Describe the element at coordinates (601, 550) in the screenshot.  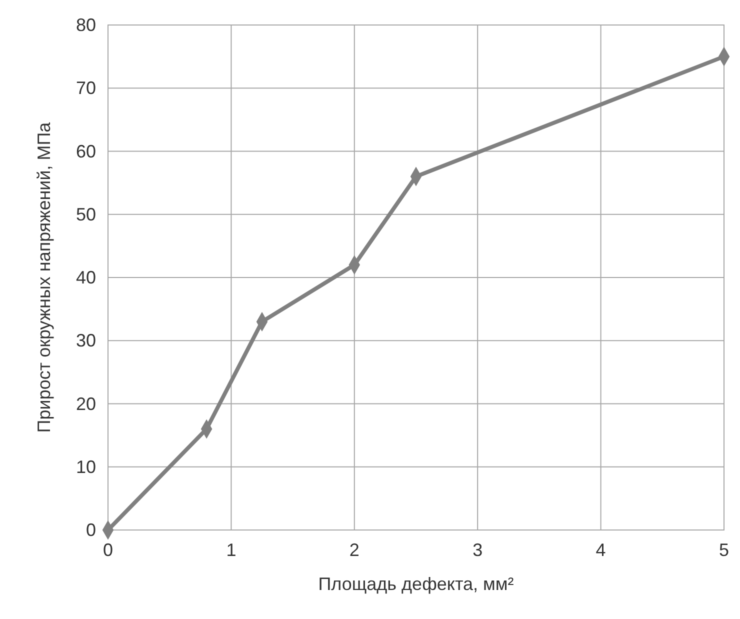
I see `x-tick-label: 4` at that location.